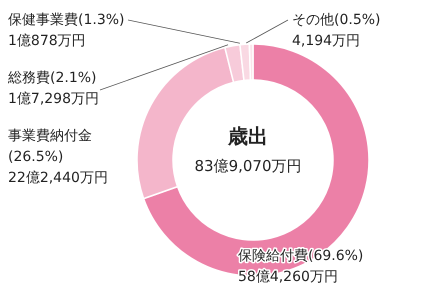  What do you see at coordinates (51, 78) in the screenshot?
I see `slice-label: 総務費(2.1%)` at bounding box center [51, 78].